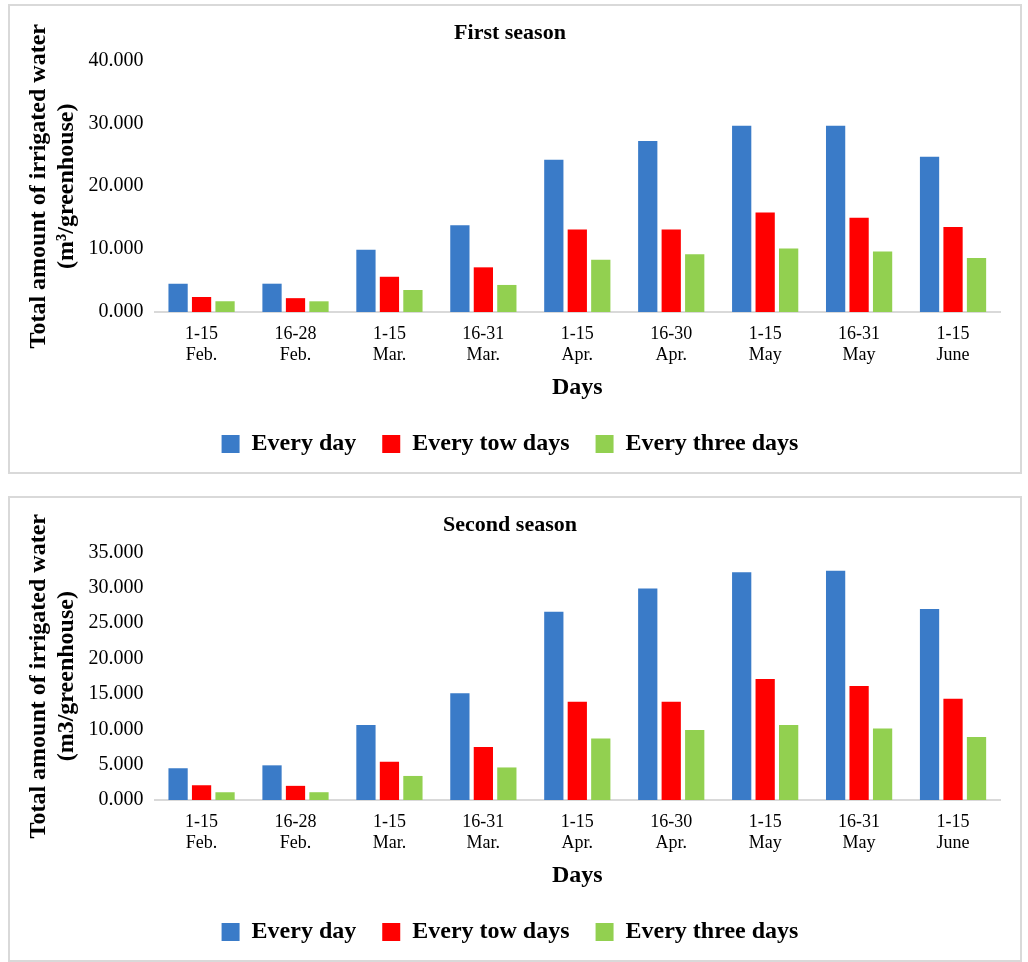 The height and width of the screenshot is (962, 1028). Describe the element at coordinates (116, 621) in the screenshot. I see `y-tick-label: 25.000` at that location.